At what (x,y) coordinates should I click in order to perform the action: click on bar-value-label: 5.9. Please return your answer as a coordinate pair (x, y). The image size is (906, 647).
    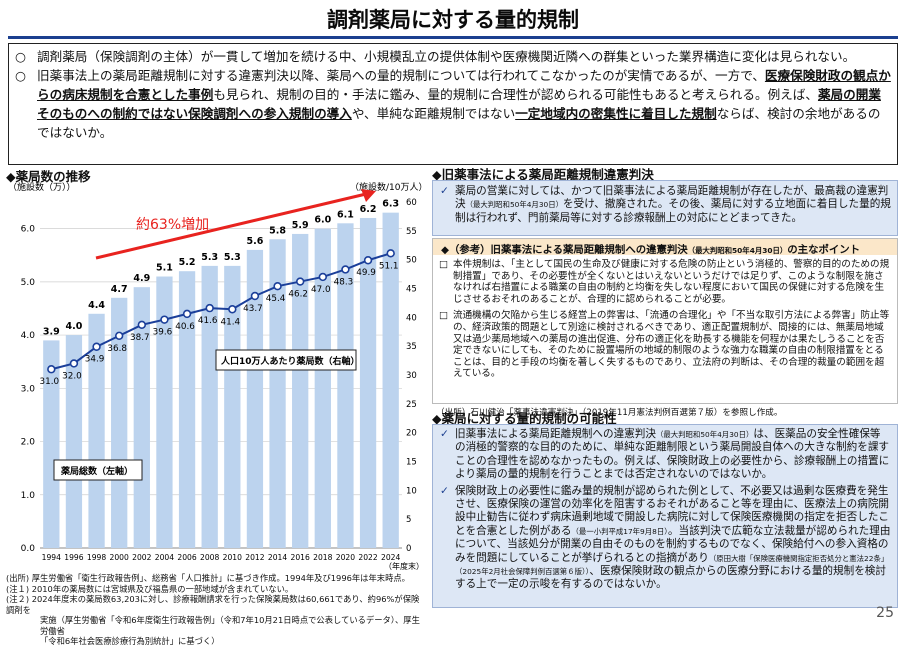
    Looking at the image, I should click on (300, 225).